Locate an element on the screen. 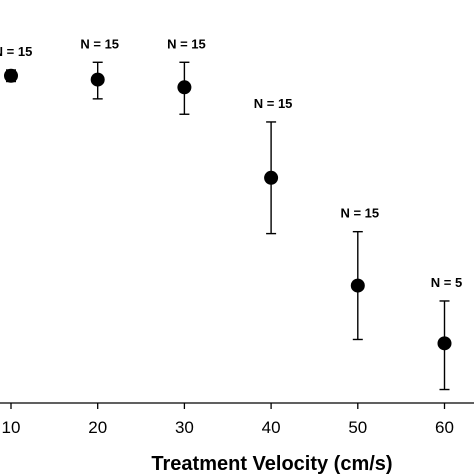 This screenshot has height=474, width=474. axes is located at coordinates (237, 405).